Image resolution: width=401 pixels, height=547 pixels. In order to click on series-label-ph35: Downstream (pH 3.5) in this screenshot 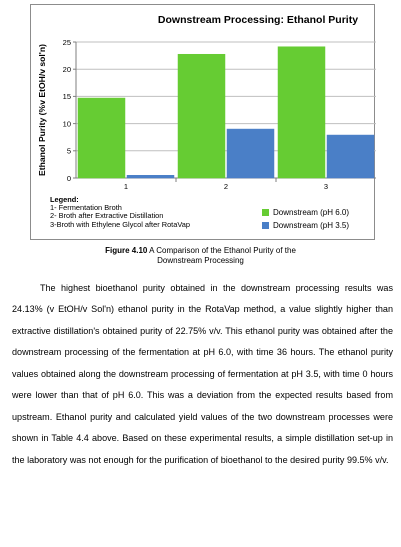, I will do `click(311, 225)`.